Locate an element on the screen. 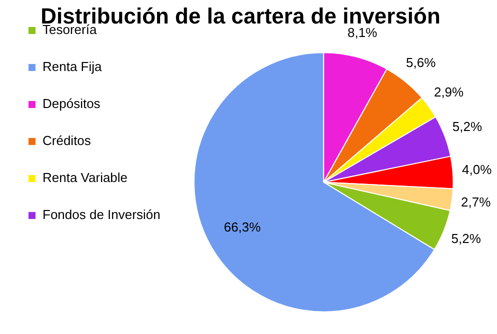 The image size is (497, 334). data-label: 2,7% is located at coordinates (476, 202).